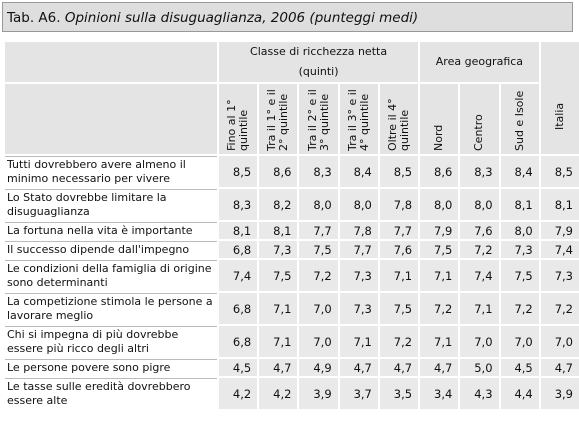  Describe the element at coordinates (519, 367) in the screenshot. I see `cell: 4,5` at that location.